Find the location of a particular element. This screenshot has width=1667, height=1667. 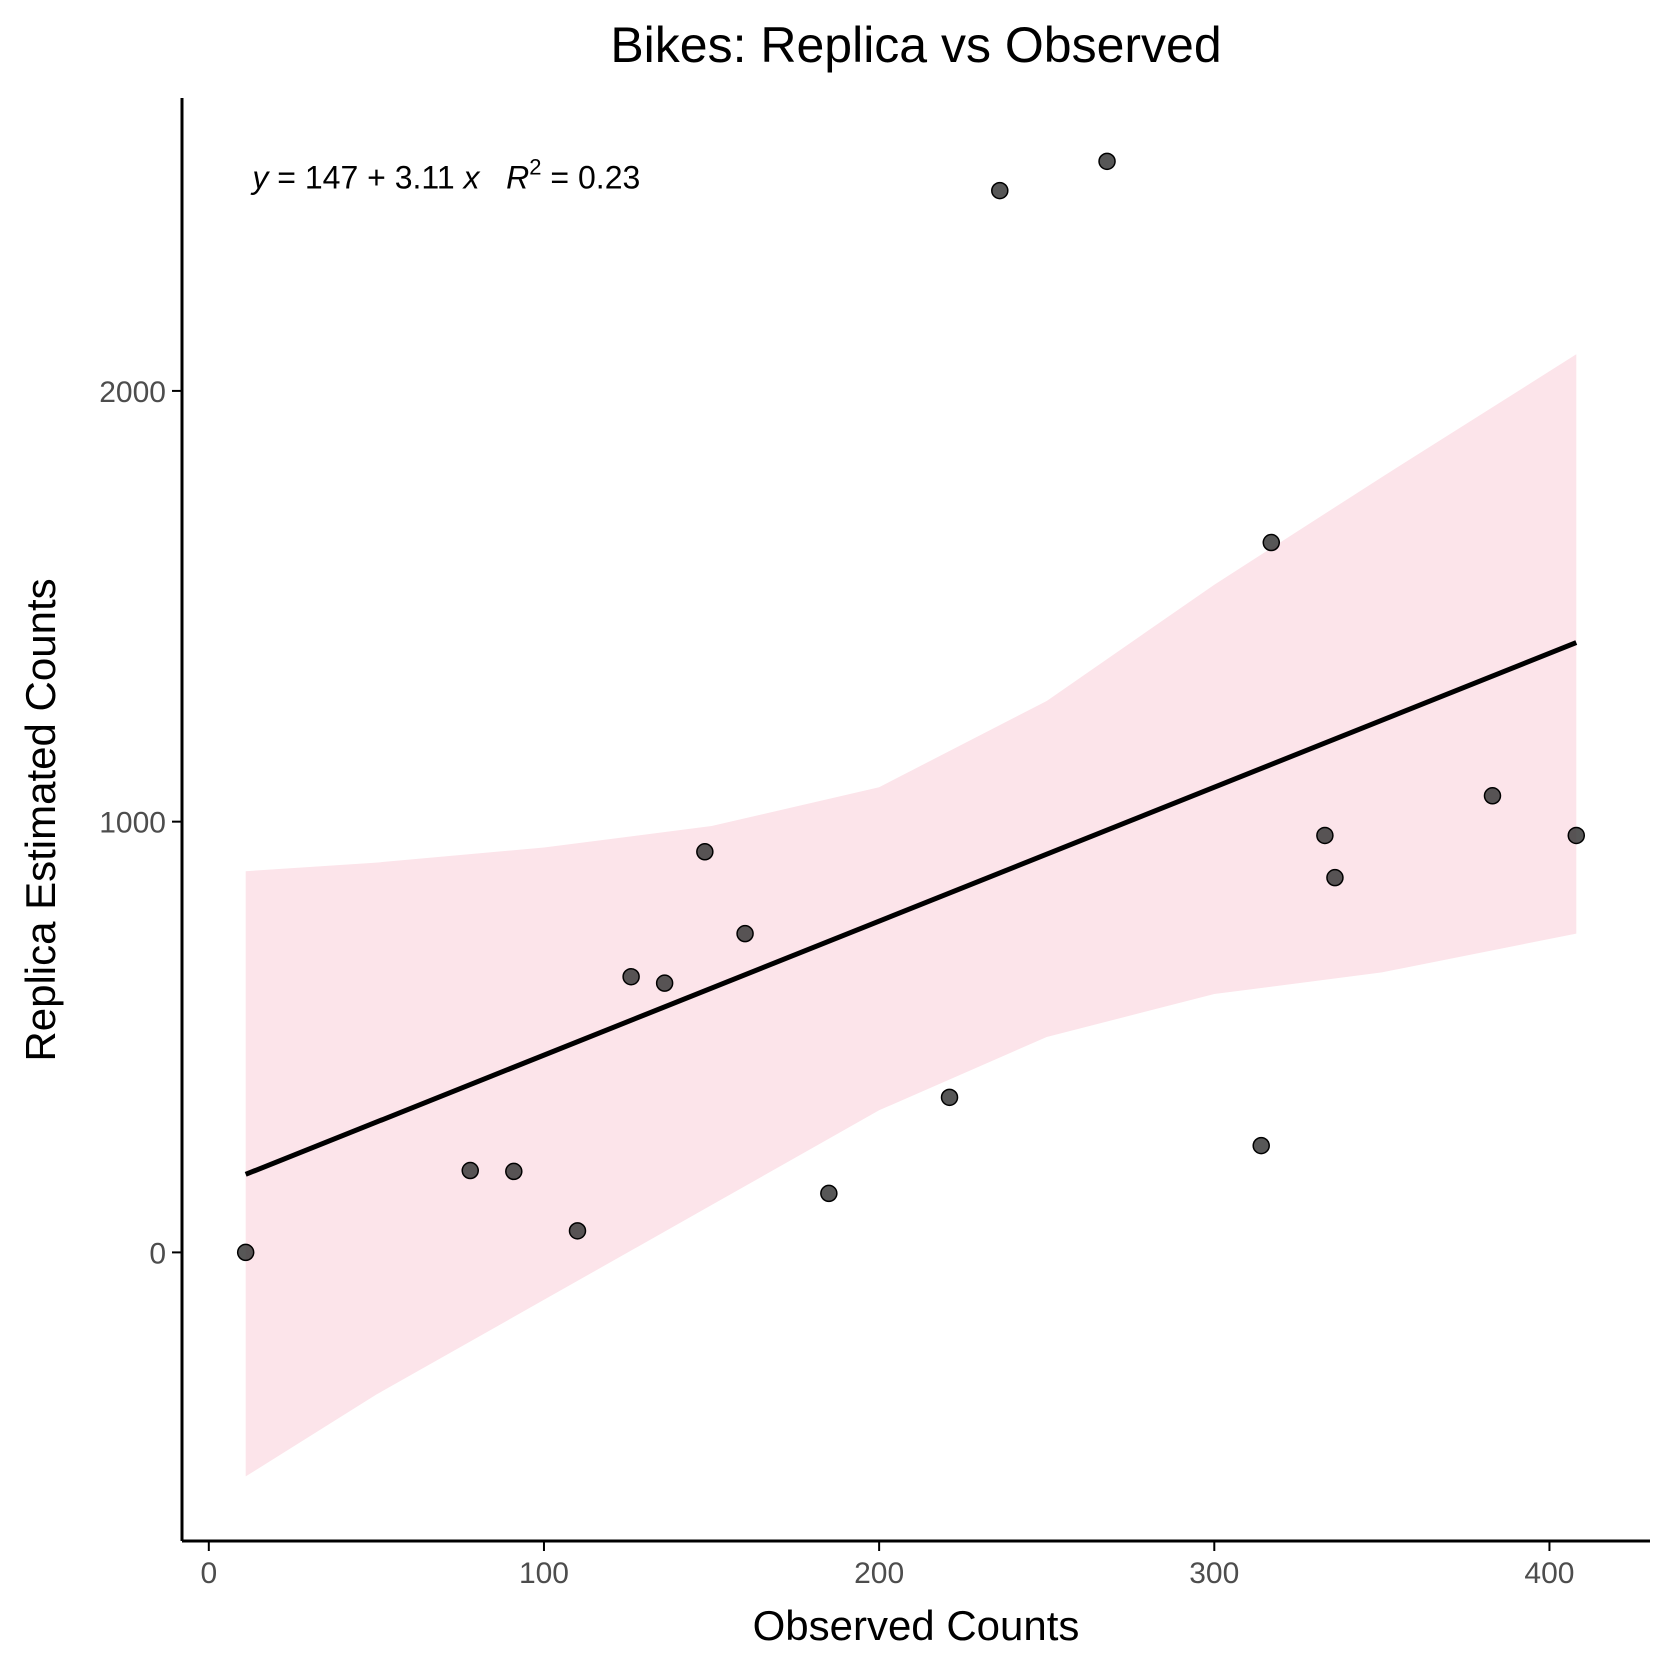

chart-title: Bikes: Replica vs Observed is located at coordinates (915, 45).